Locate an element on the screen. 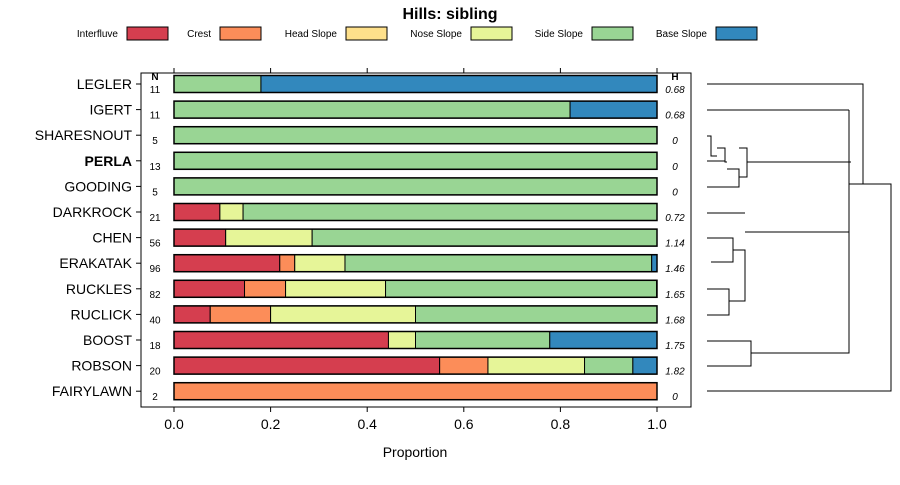 This screenshot has width=900, height=485. x-tick-label-3: 0.6 is located at coordinates (464, 424).